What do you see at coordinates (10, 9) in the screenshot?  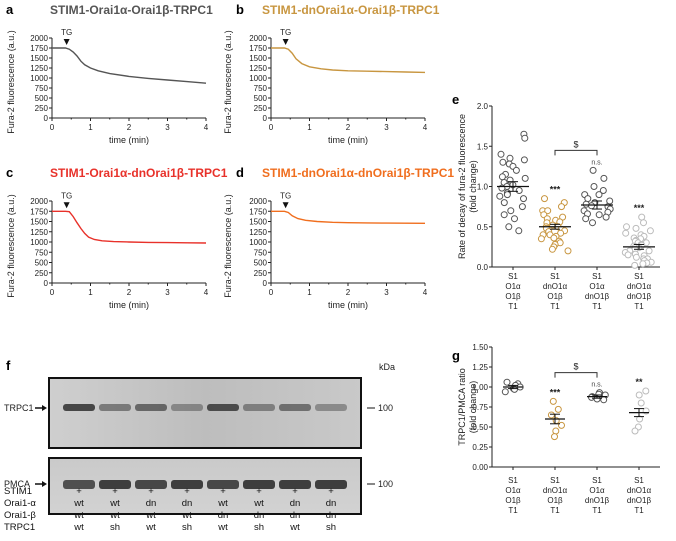 I see `panel-letter-a: a` at bounding box center [10, 9].